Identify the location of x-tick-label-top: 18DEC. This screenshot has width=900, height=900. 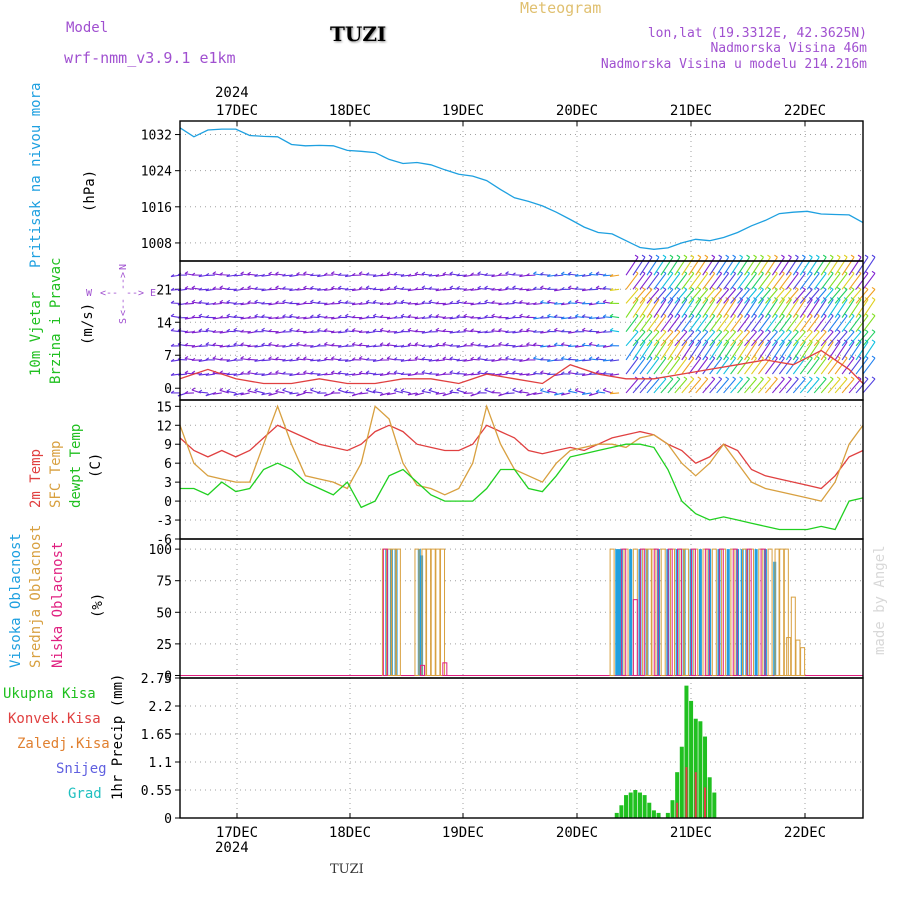
(350, 111).